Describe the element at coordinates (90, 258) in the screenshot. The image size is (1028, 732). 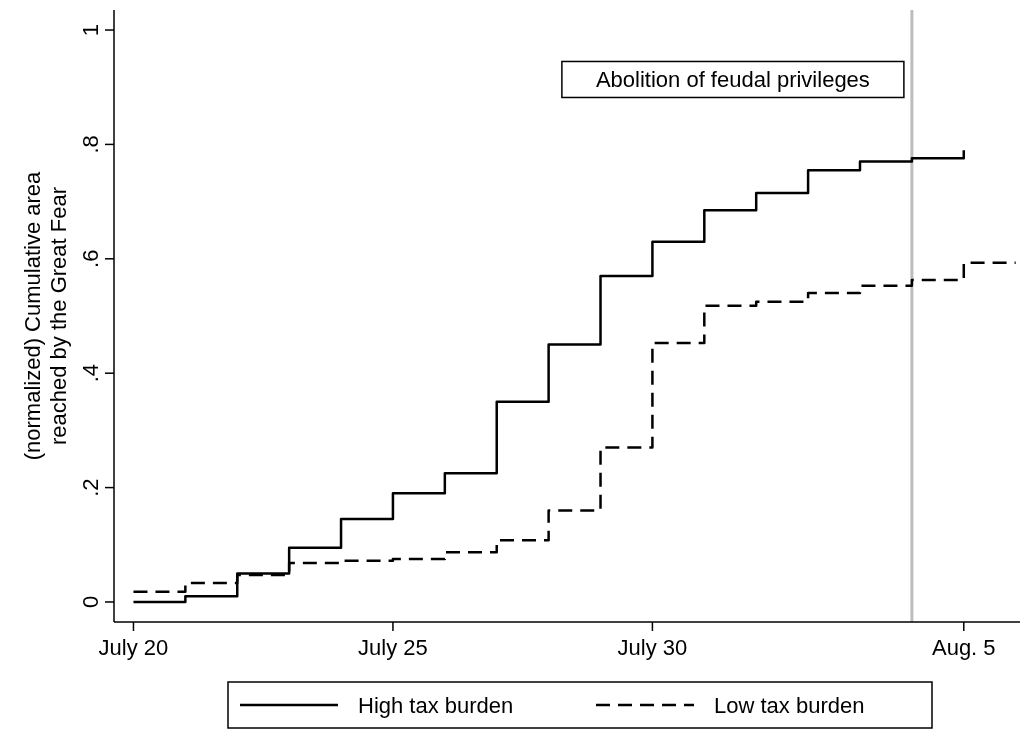
I see `y-tick-label: .6` at that location.